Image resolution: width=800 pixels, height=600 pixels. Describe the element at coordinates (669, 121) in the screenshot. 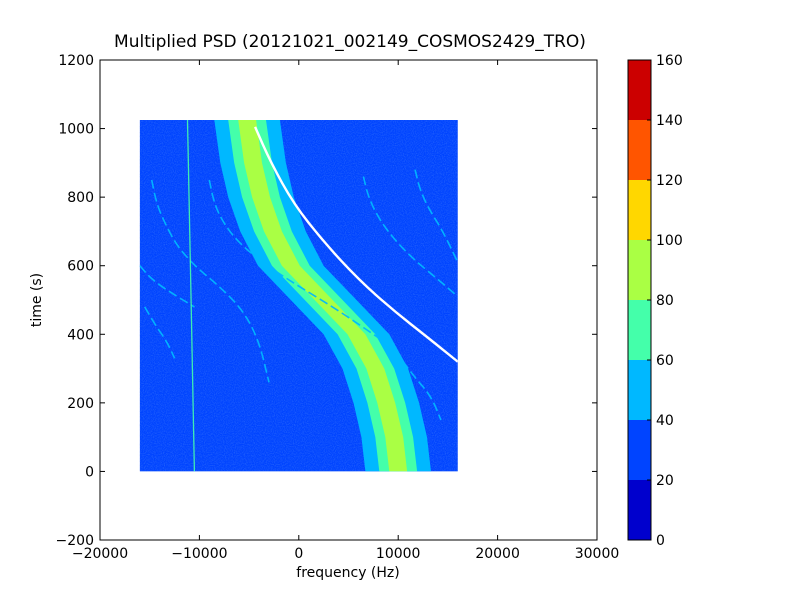

I see `colorbar-label: 140` at that location.